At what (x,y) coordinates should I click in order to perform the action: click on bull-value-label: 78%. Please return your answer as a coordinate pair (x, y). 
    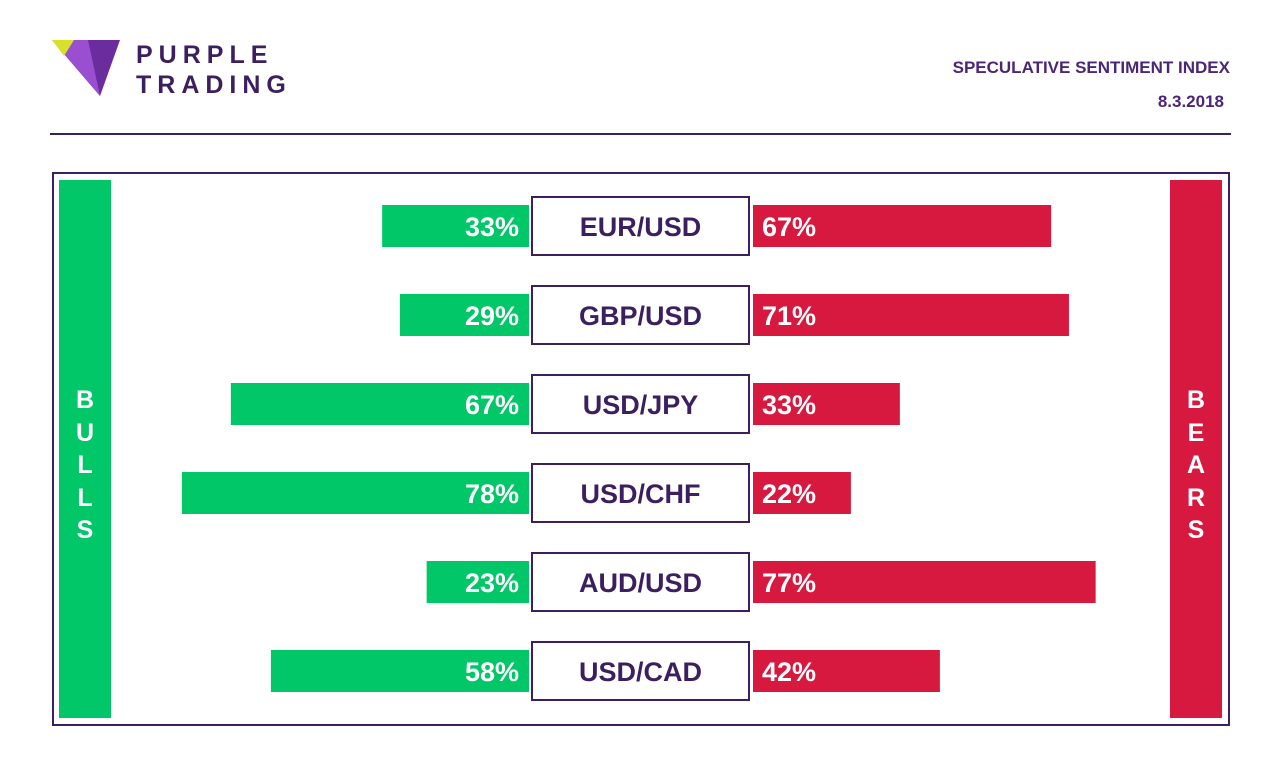
    Looking at the image, I should click on (492, 494).